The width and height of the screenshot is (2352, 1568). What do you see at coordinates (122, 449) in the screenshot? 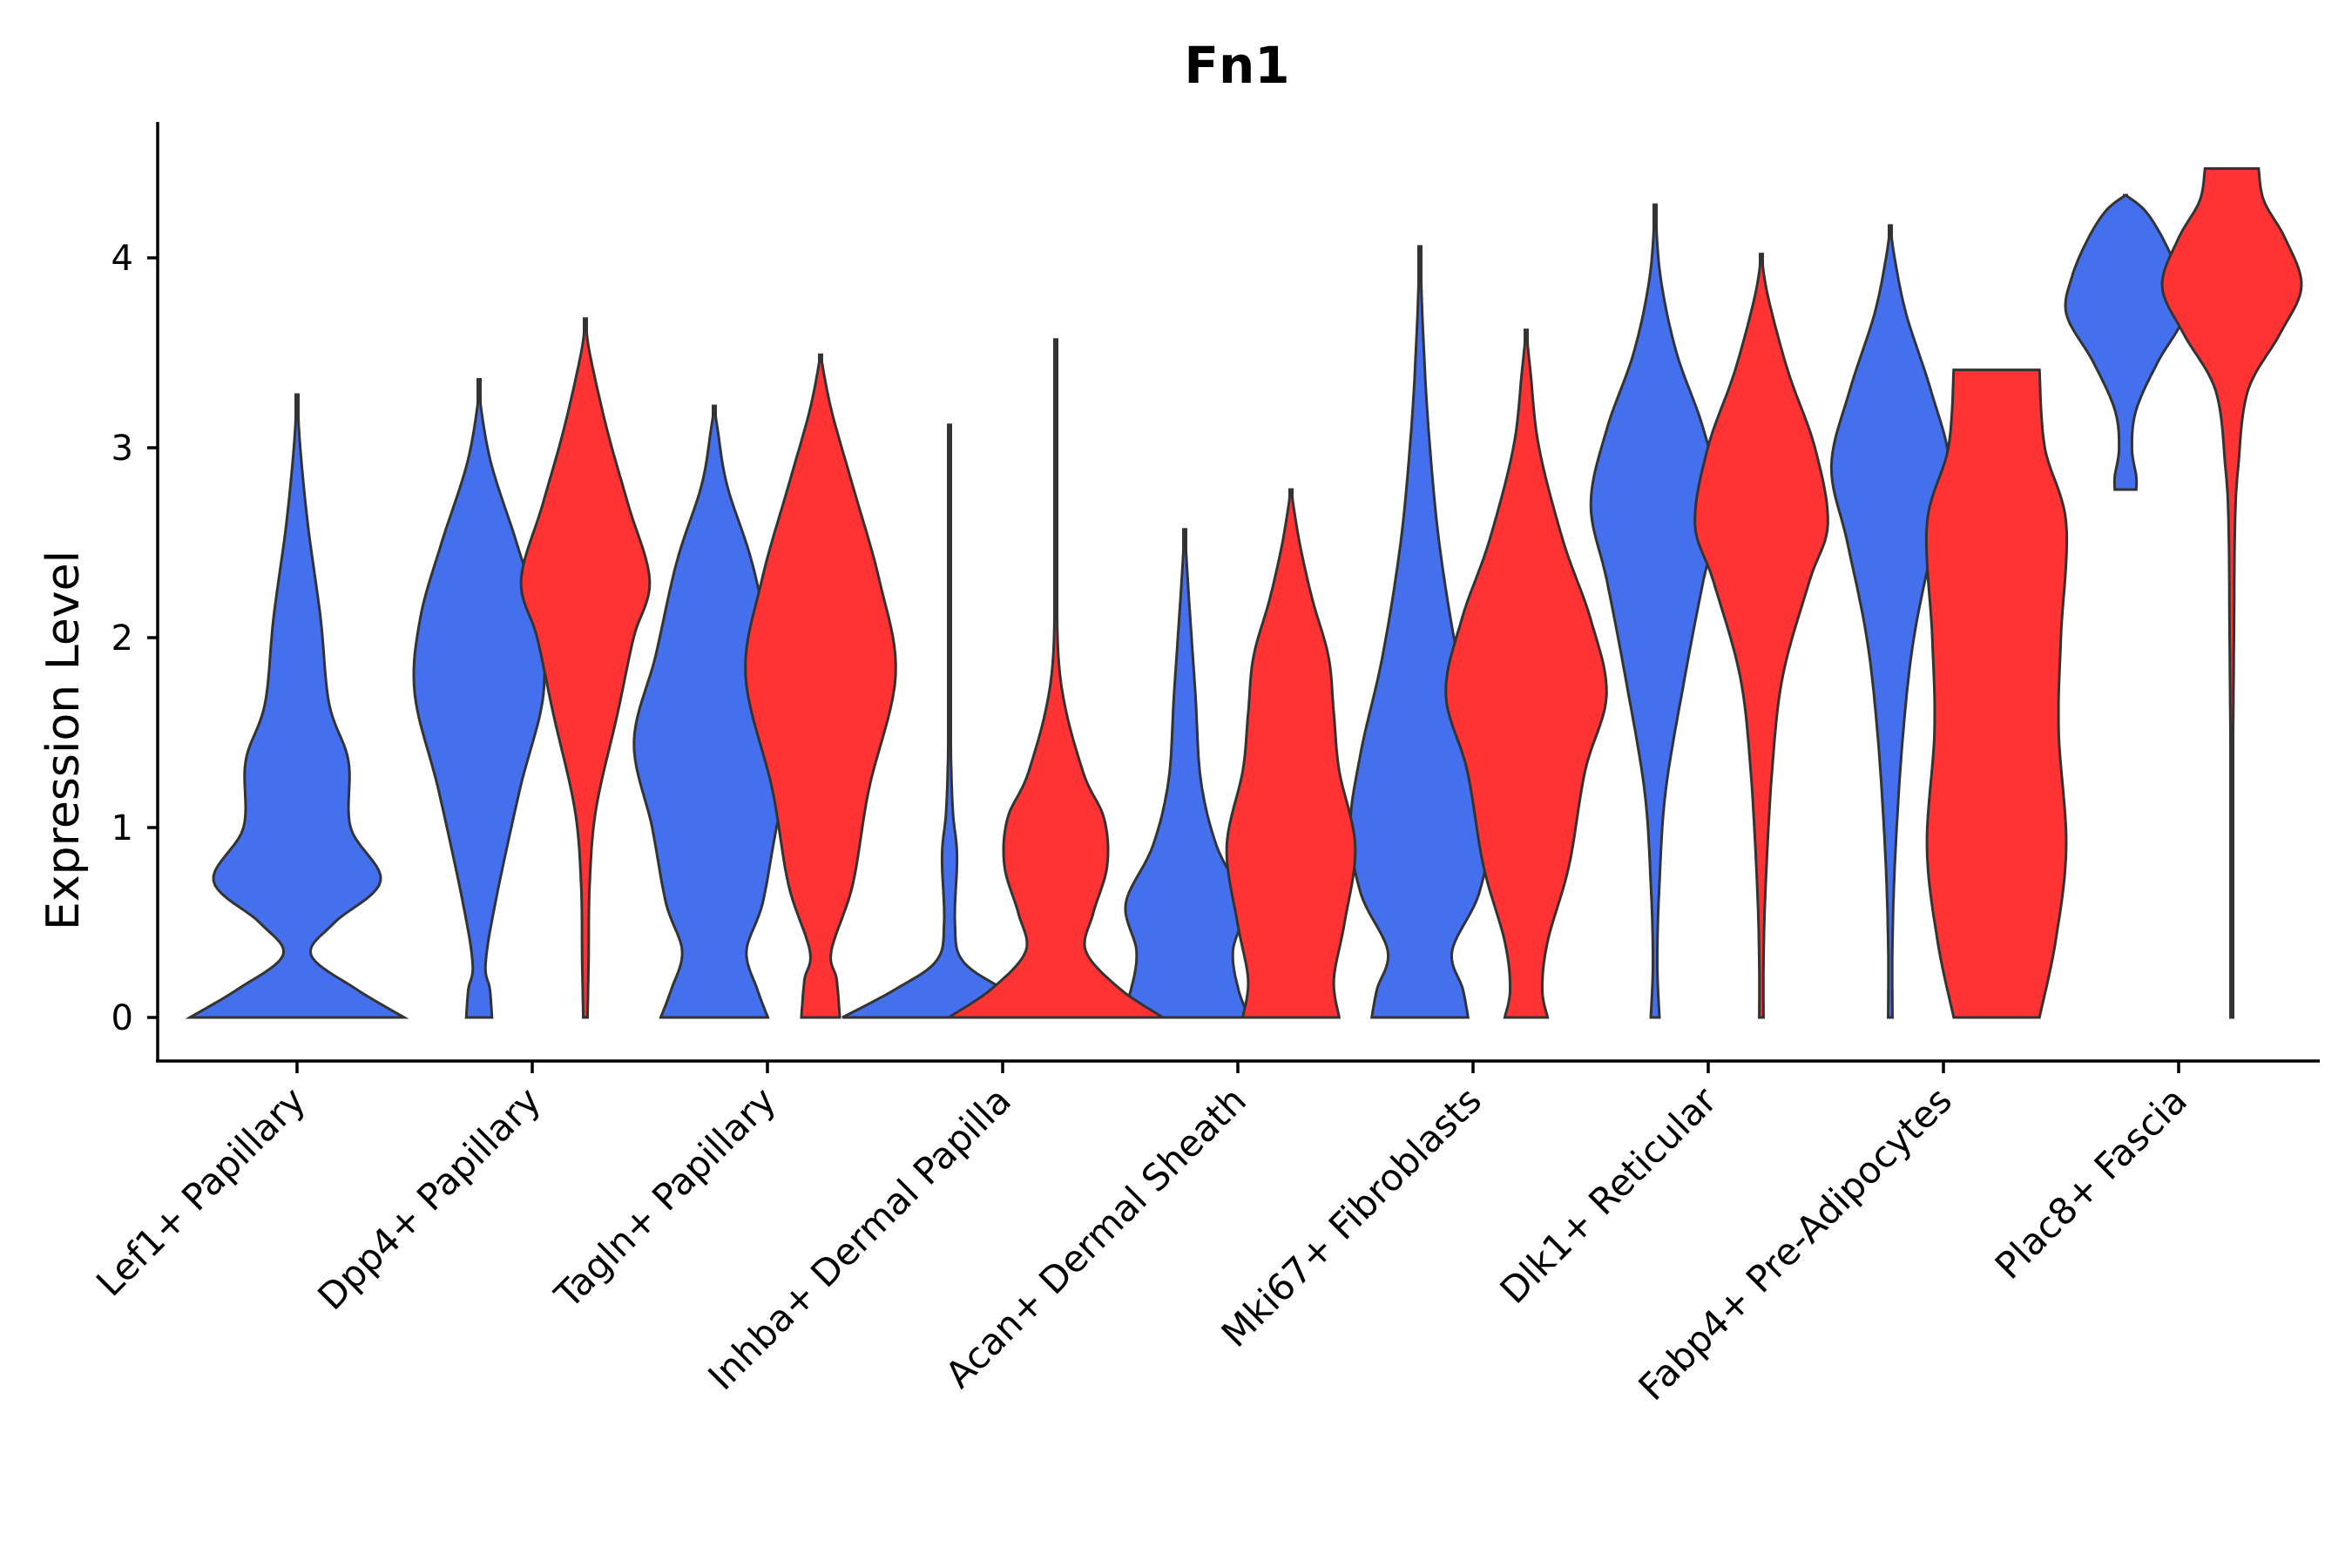
I see `y-tick-label: 3` at bounding box center [122, 449].